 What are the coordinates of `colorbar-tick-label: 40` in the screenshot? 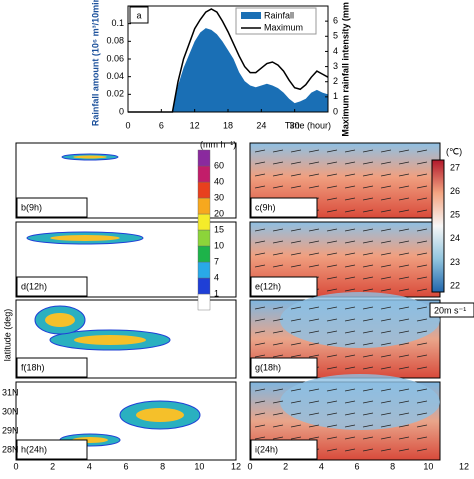 It's located at (219, 181).